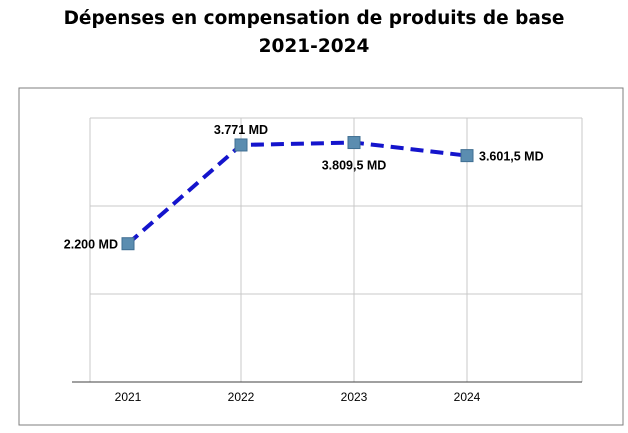 This screenshot has height=433, width=628. I want to click on x-tick-2024: 2024, so click(467, 397).